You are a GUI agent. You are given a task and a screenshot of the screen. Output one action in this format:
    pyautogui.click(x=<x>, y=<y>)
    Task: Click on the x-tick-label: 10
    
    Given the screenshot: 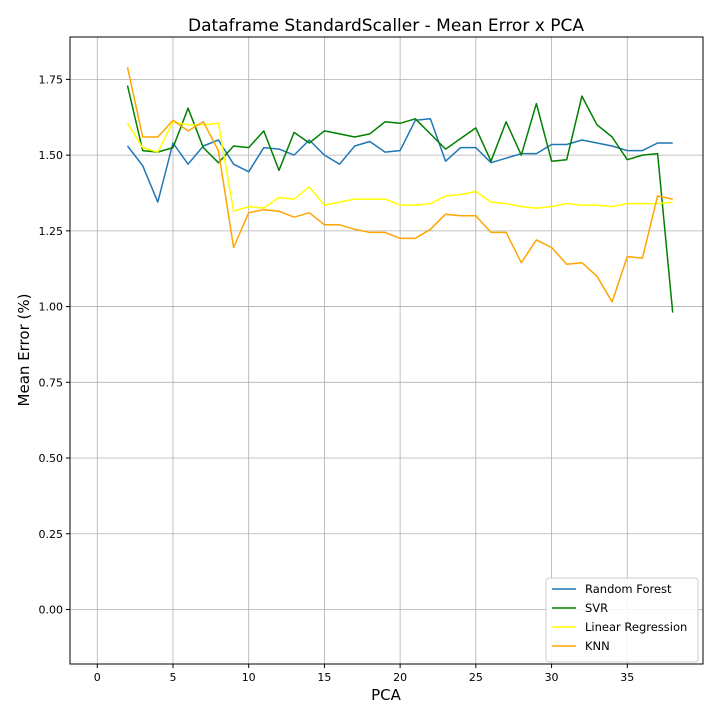 What is the action you would take?
    pyautogui.click(x=249, y=677)
    